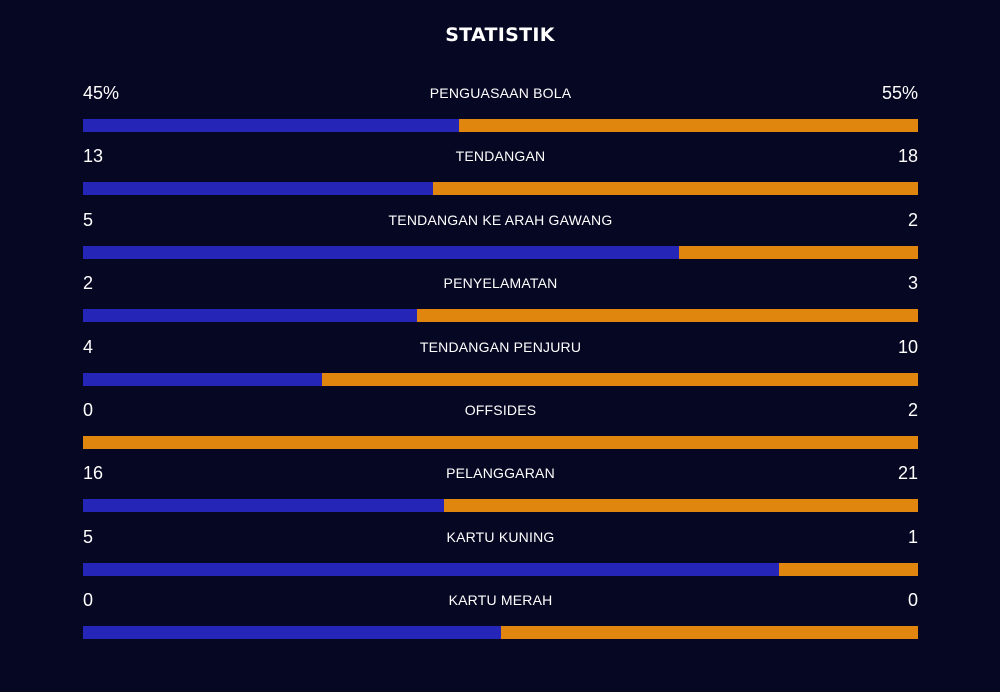 This screenshot has width=1000, height=692. Describe the element at coordinates (500, 238) in the screenshot. I see `stat-row-shots-on-target: 5 TENDANGAN KE ARAH GAWANG 2` at that location.